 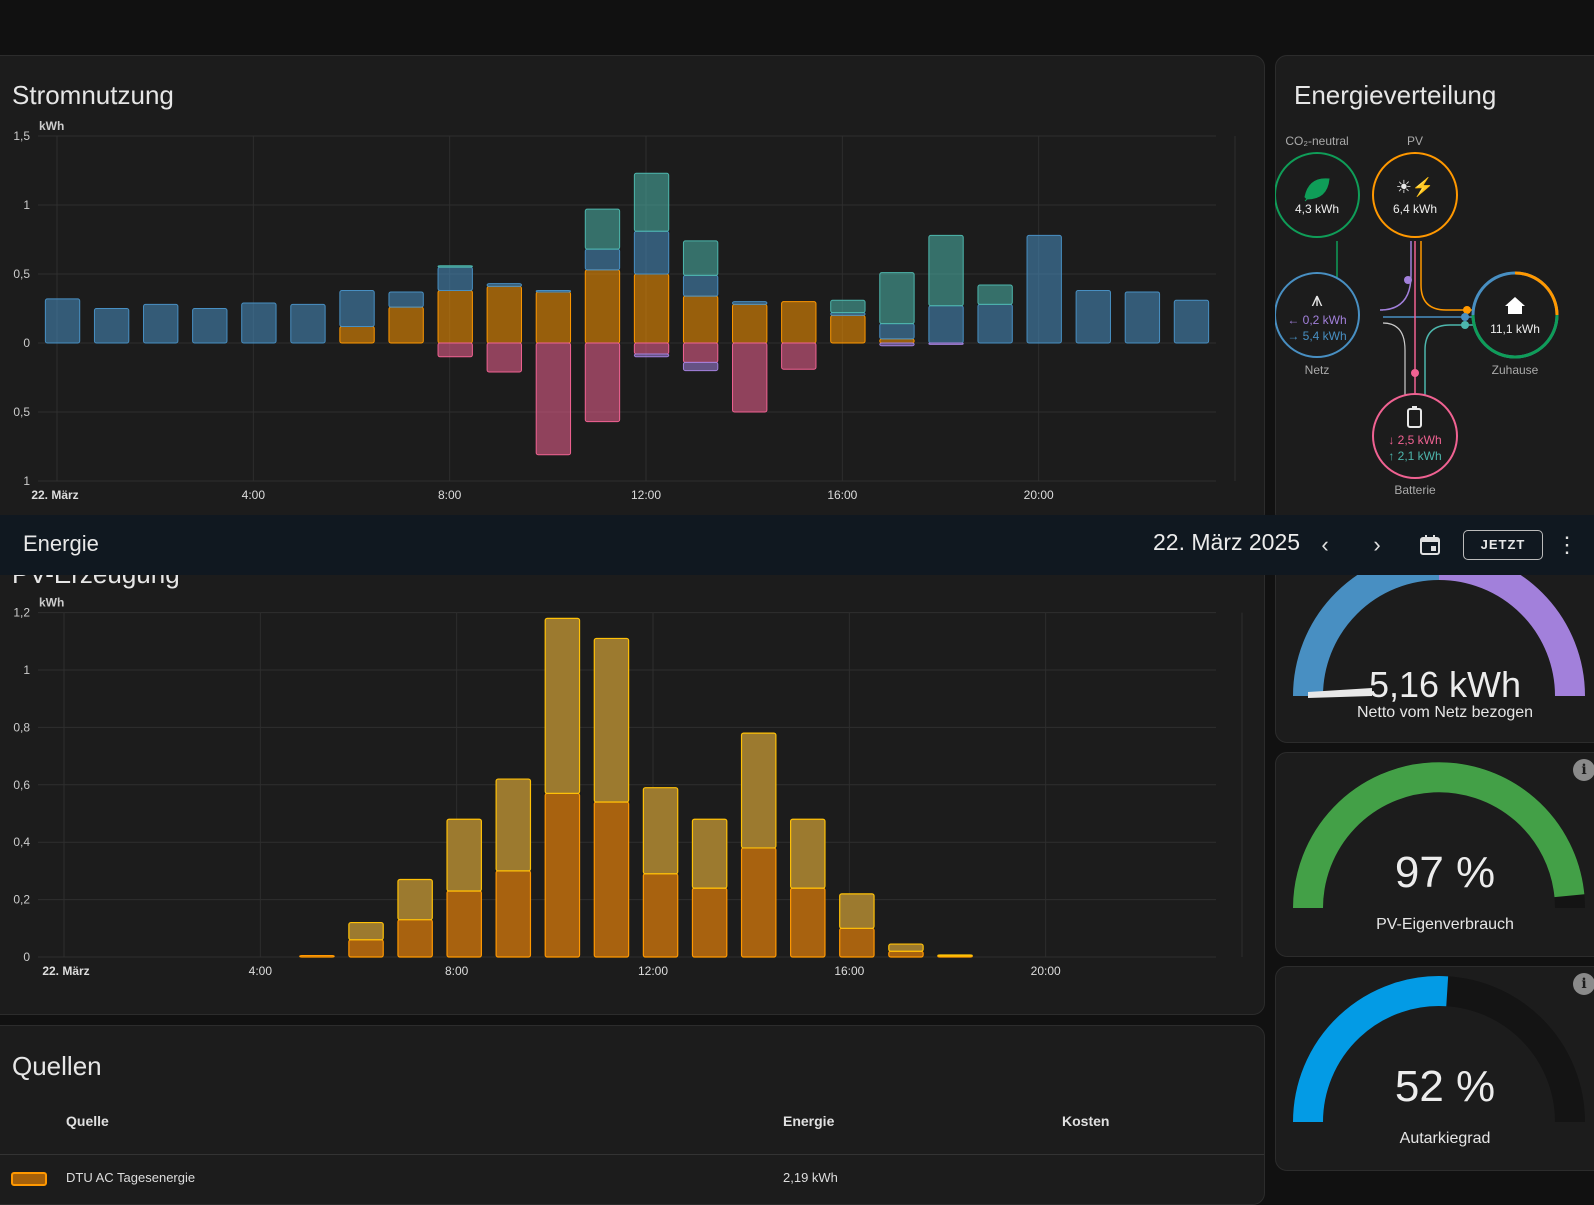 What do you see at coordinates (26, 343) in the screenshot?
I see `y-tick-label: 0` at bounding box center [26, 343].